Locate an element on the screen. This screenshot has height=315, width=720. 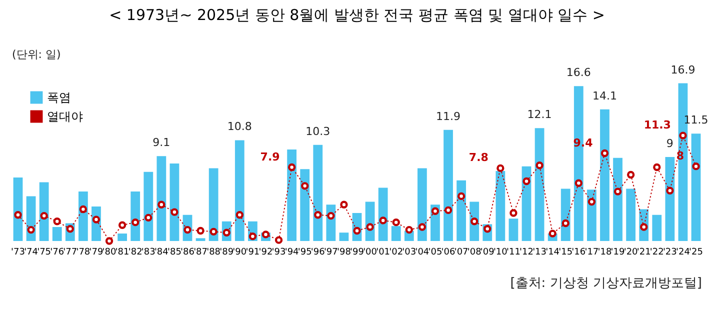
x-tick-label: '74 is located at coordinates (31, 253).